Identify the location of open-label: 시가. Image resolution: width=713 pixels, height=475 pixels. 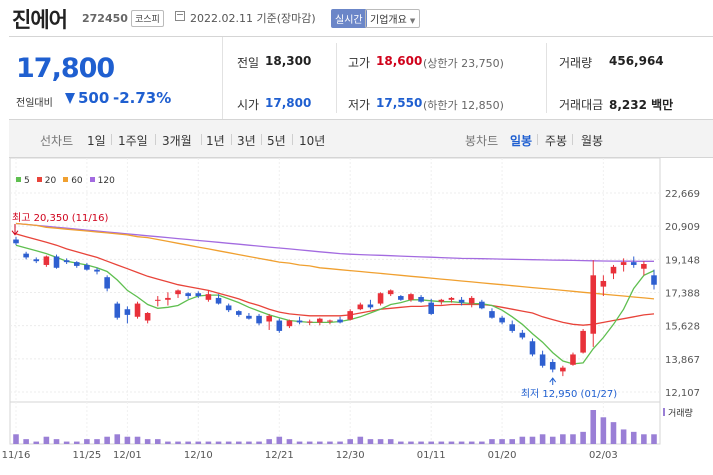
(248, 105).